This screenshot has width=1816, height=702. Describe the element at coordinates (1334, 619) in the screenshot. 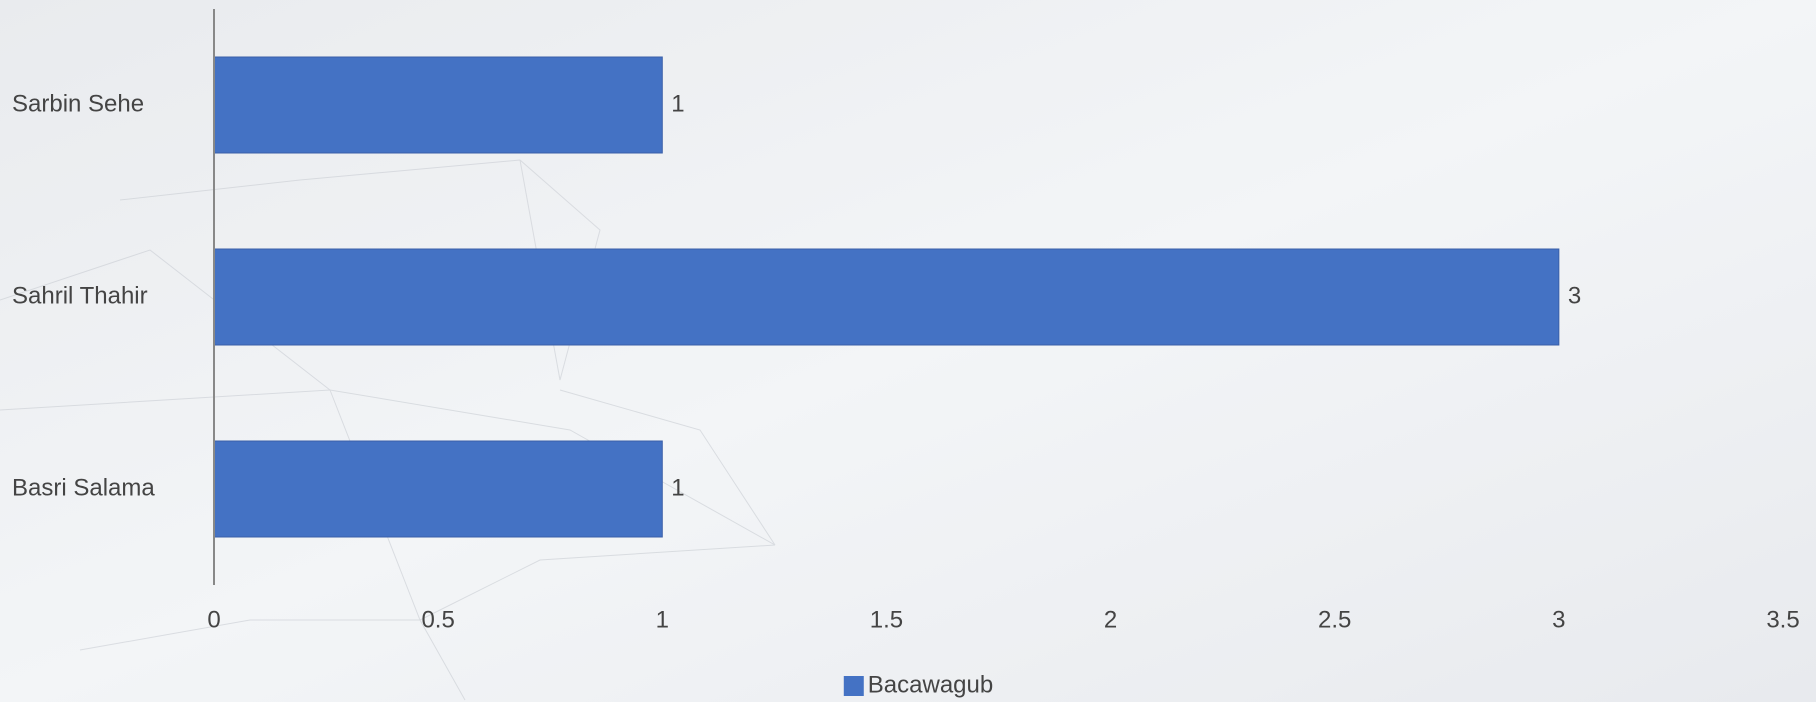

I see `x-tick-label: 2.5` at that location.